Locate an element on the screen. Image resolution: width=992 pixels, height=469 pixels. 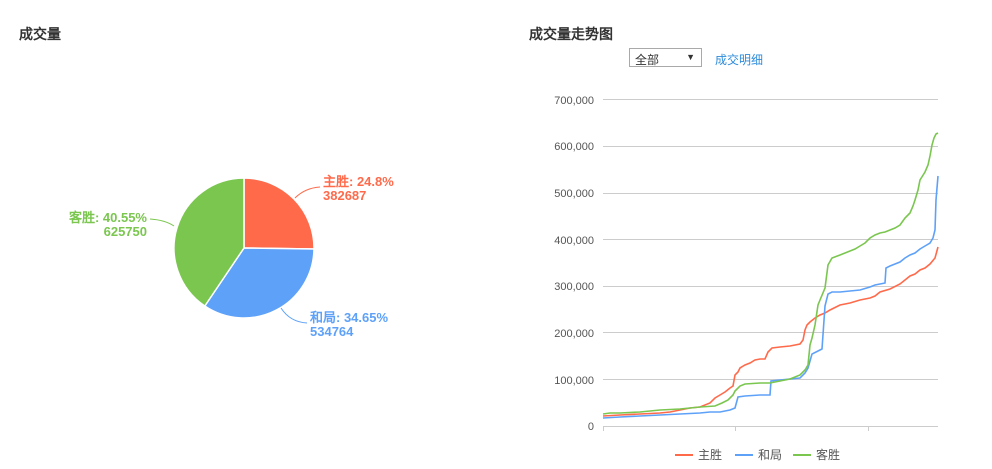
volume-panel-title: 成交量 is located at coordinates (40, 34).